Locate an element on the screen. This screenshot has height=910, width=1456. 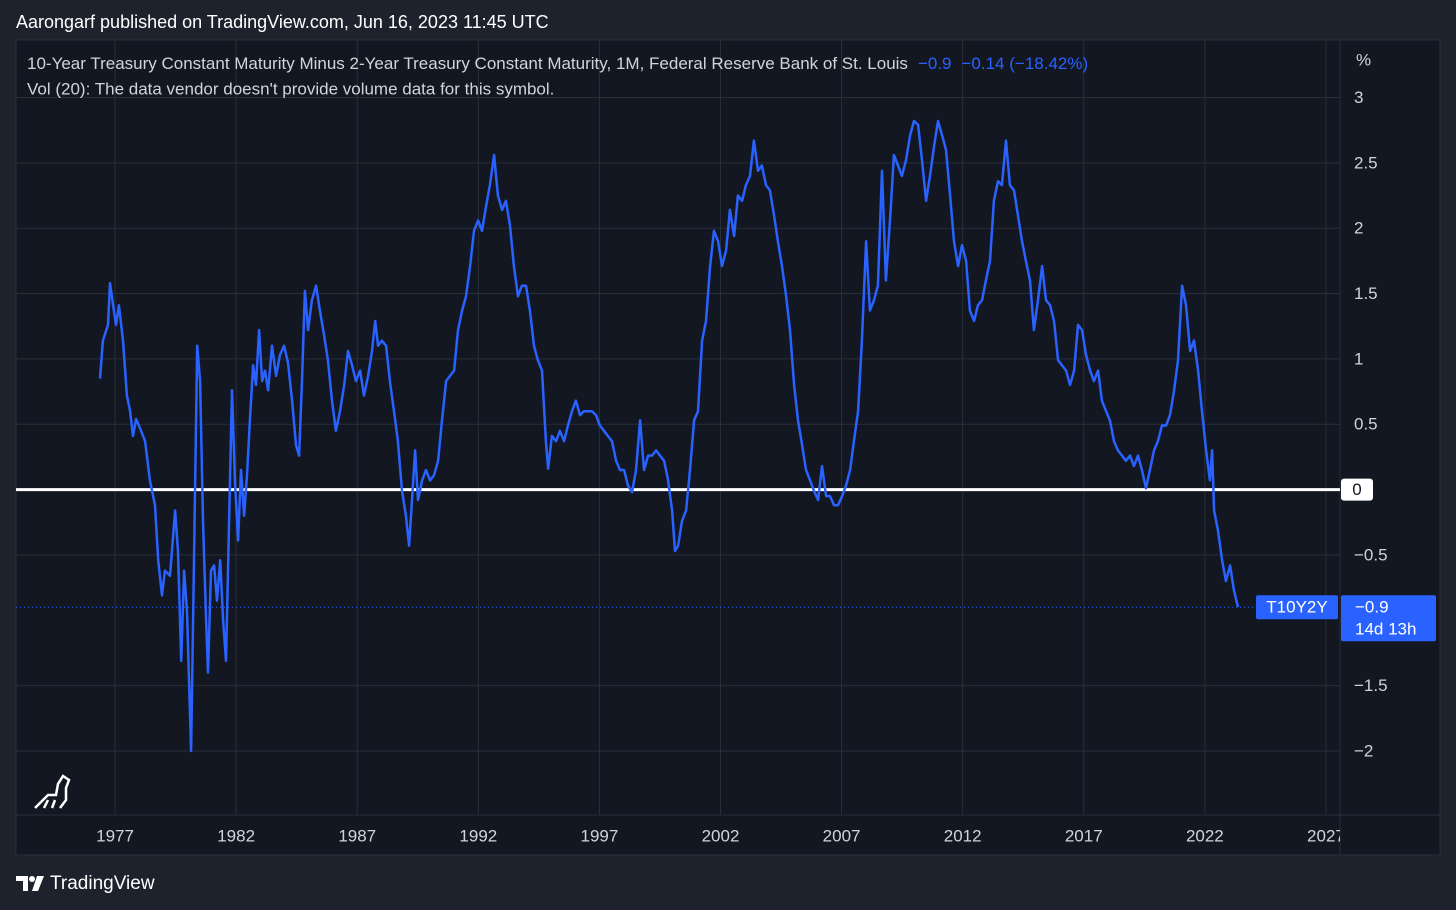
y-tick-label: −1.5 is located at coordinates (1371, 685).